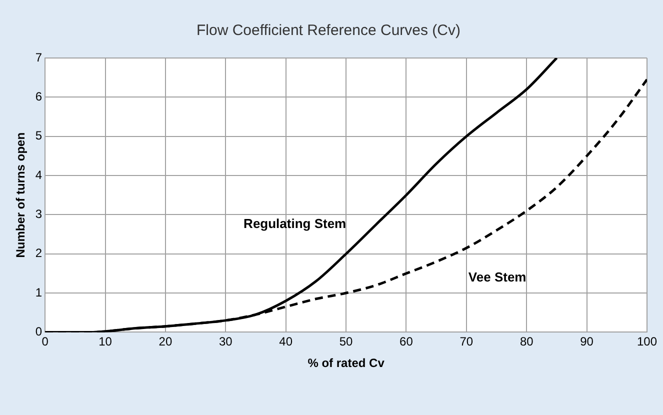 This screenshot has height=415, width=663. What do you see at coordinates (328, 31) in the screenshot?
I see `chart-title: Flow Coefficient Reference Curves (Cv)` at bounding box center [328, 31].